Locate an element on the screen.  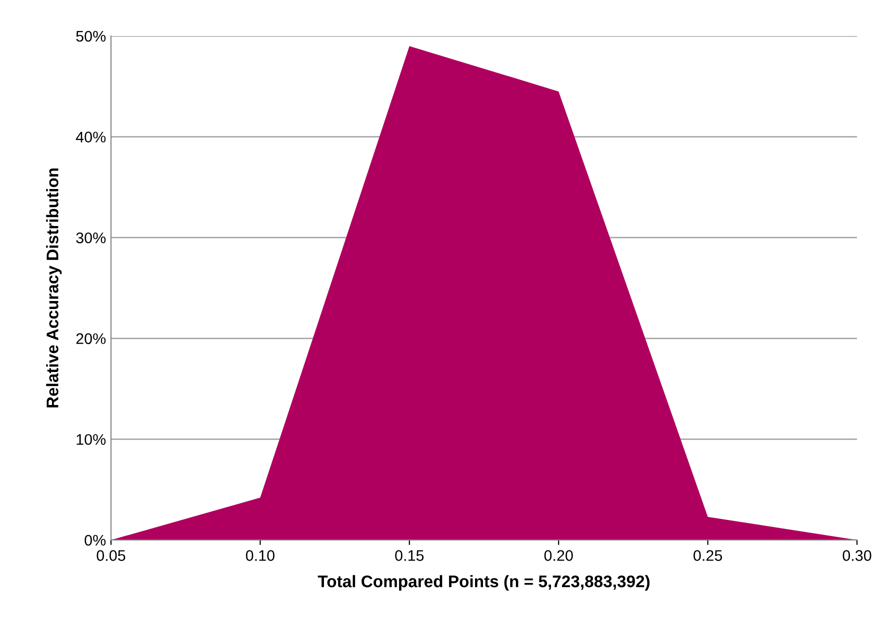
y-tick-label: 30% is located at coordinates (91, 238).